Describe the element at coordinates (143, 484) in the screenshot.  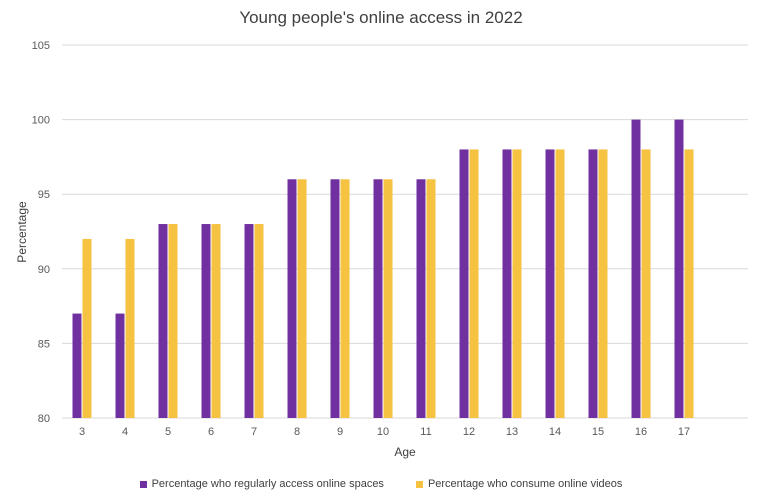
I see `legend-swatch-online-spaces` at that location.